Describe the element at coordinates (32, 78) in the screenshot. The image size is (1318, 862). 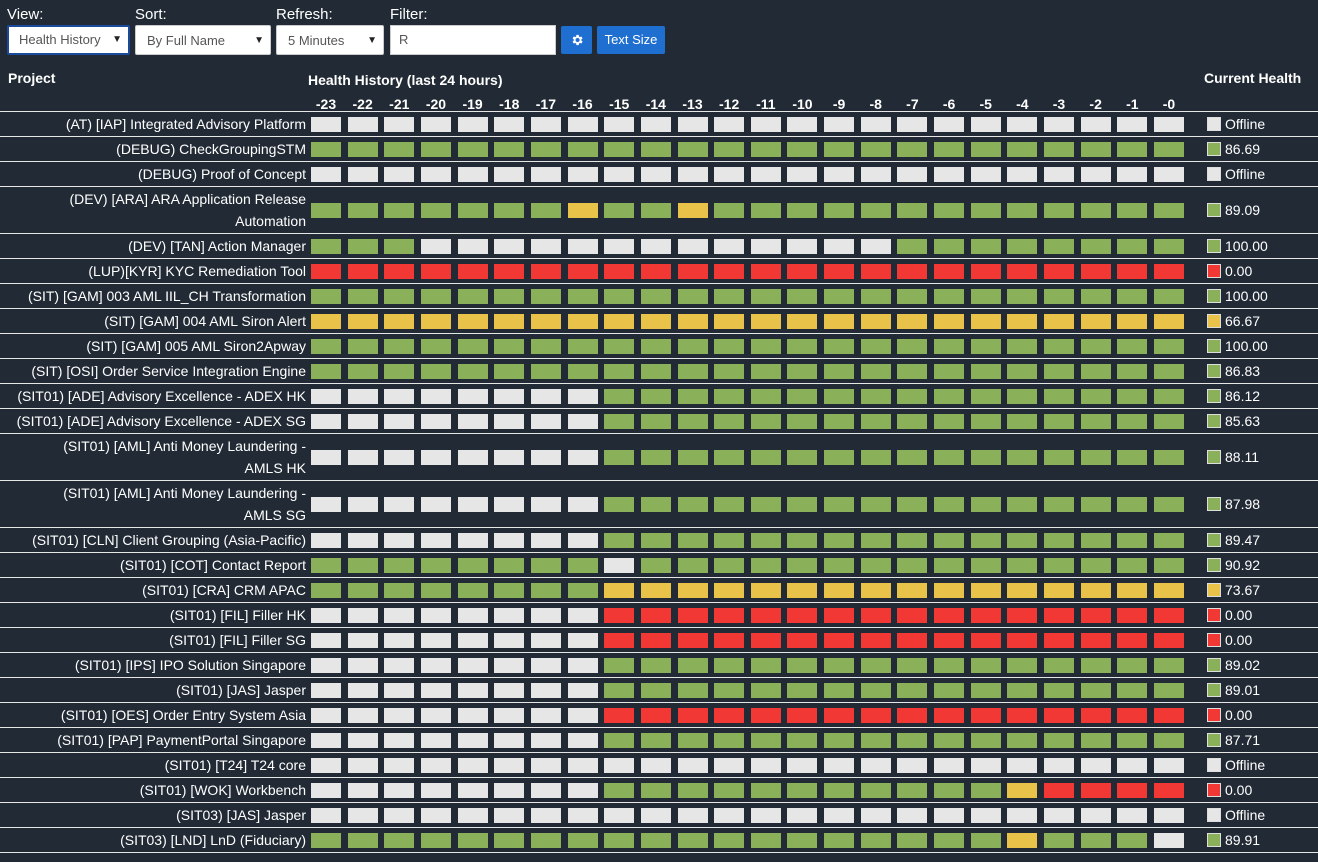
I see `project-header: Project` at that location.